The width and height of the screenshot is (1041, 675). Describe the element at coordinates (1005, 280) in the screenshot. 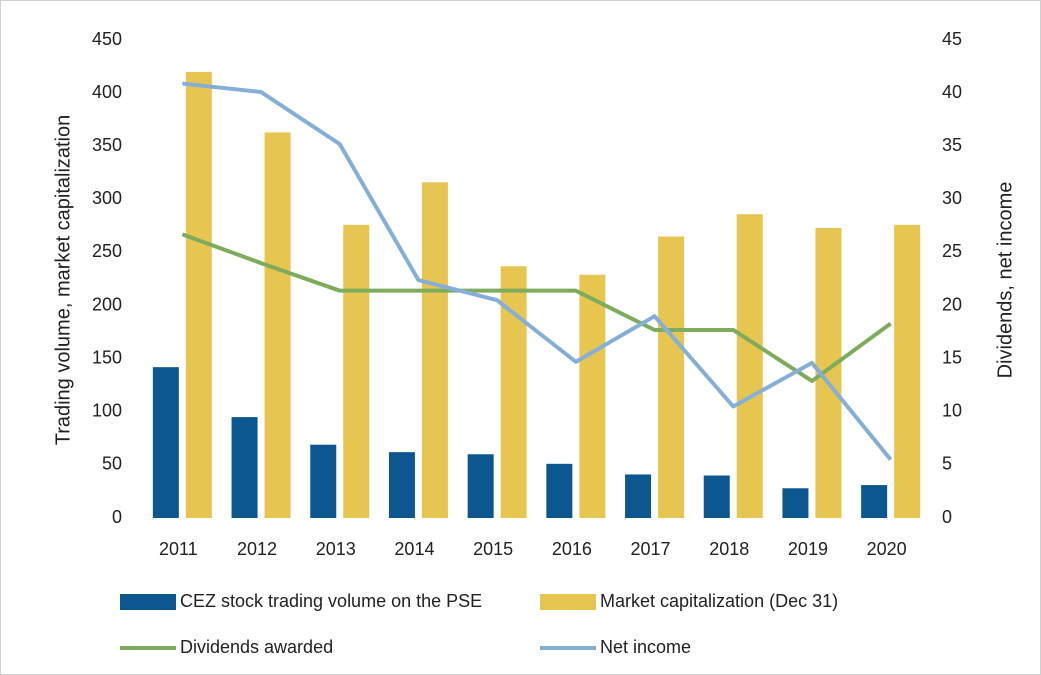

I see `y2-axis-label: Dividends, net income` at that location.